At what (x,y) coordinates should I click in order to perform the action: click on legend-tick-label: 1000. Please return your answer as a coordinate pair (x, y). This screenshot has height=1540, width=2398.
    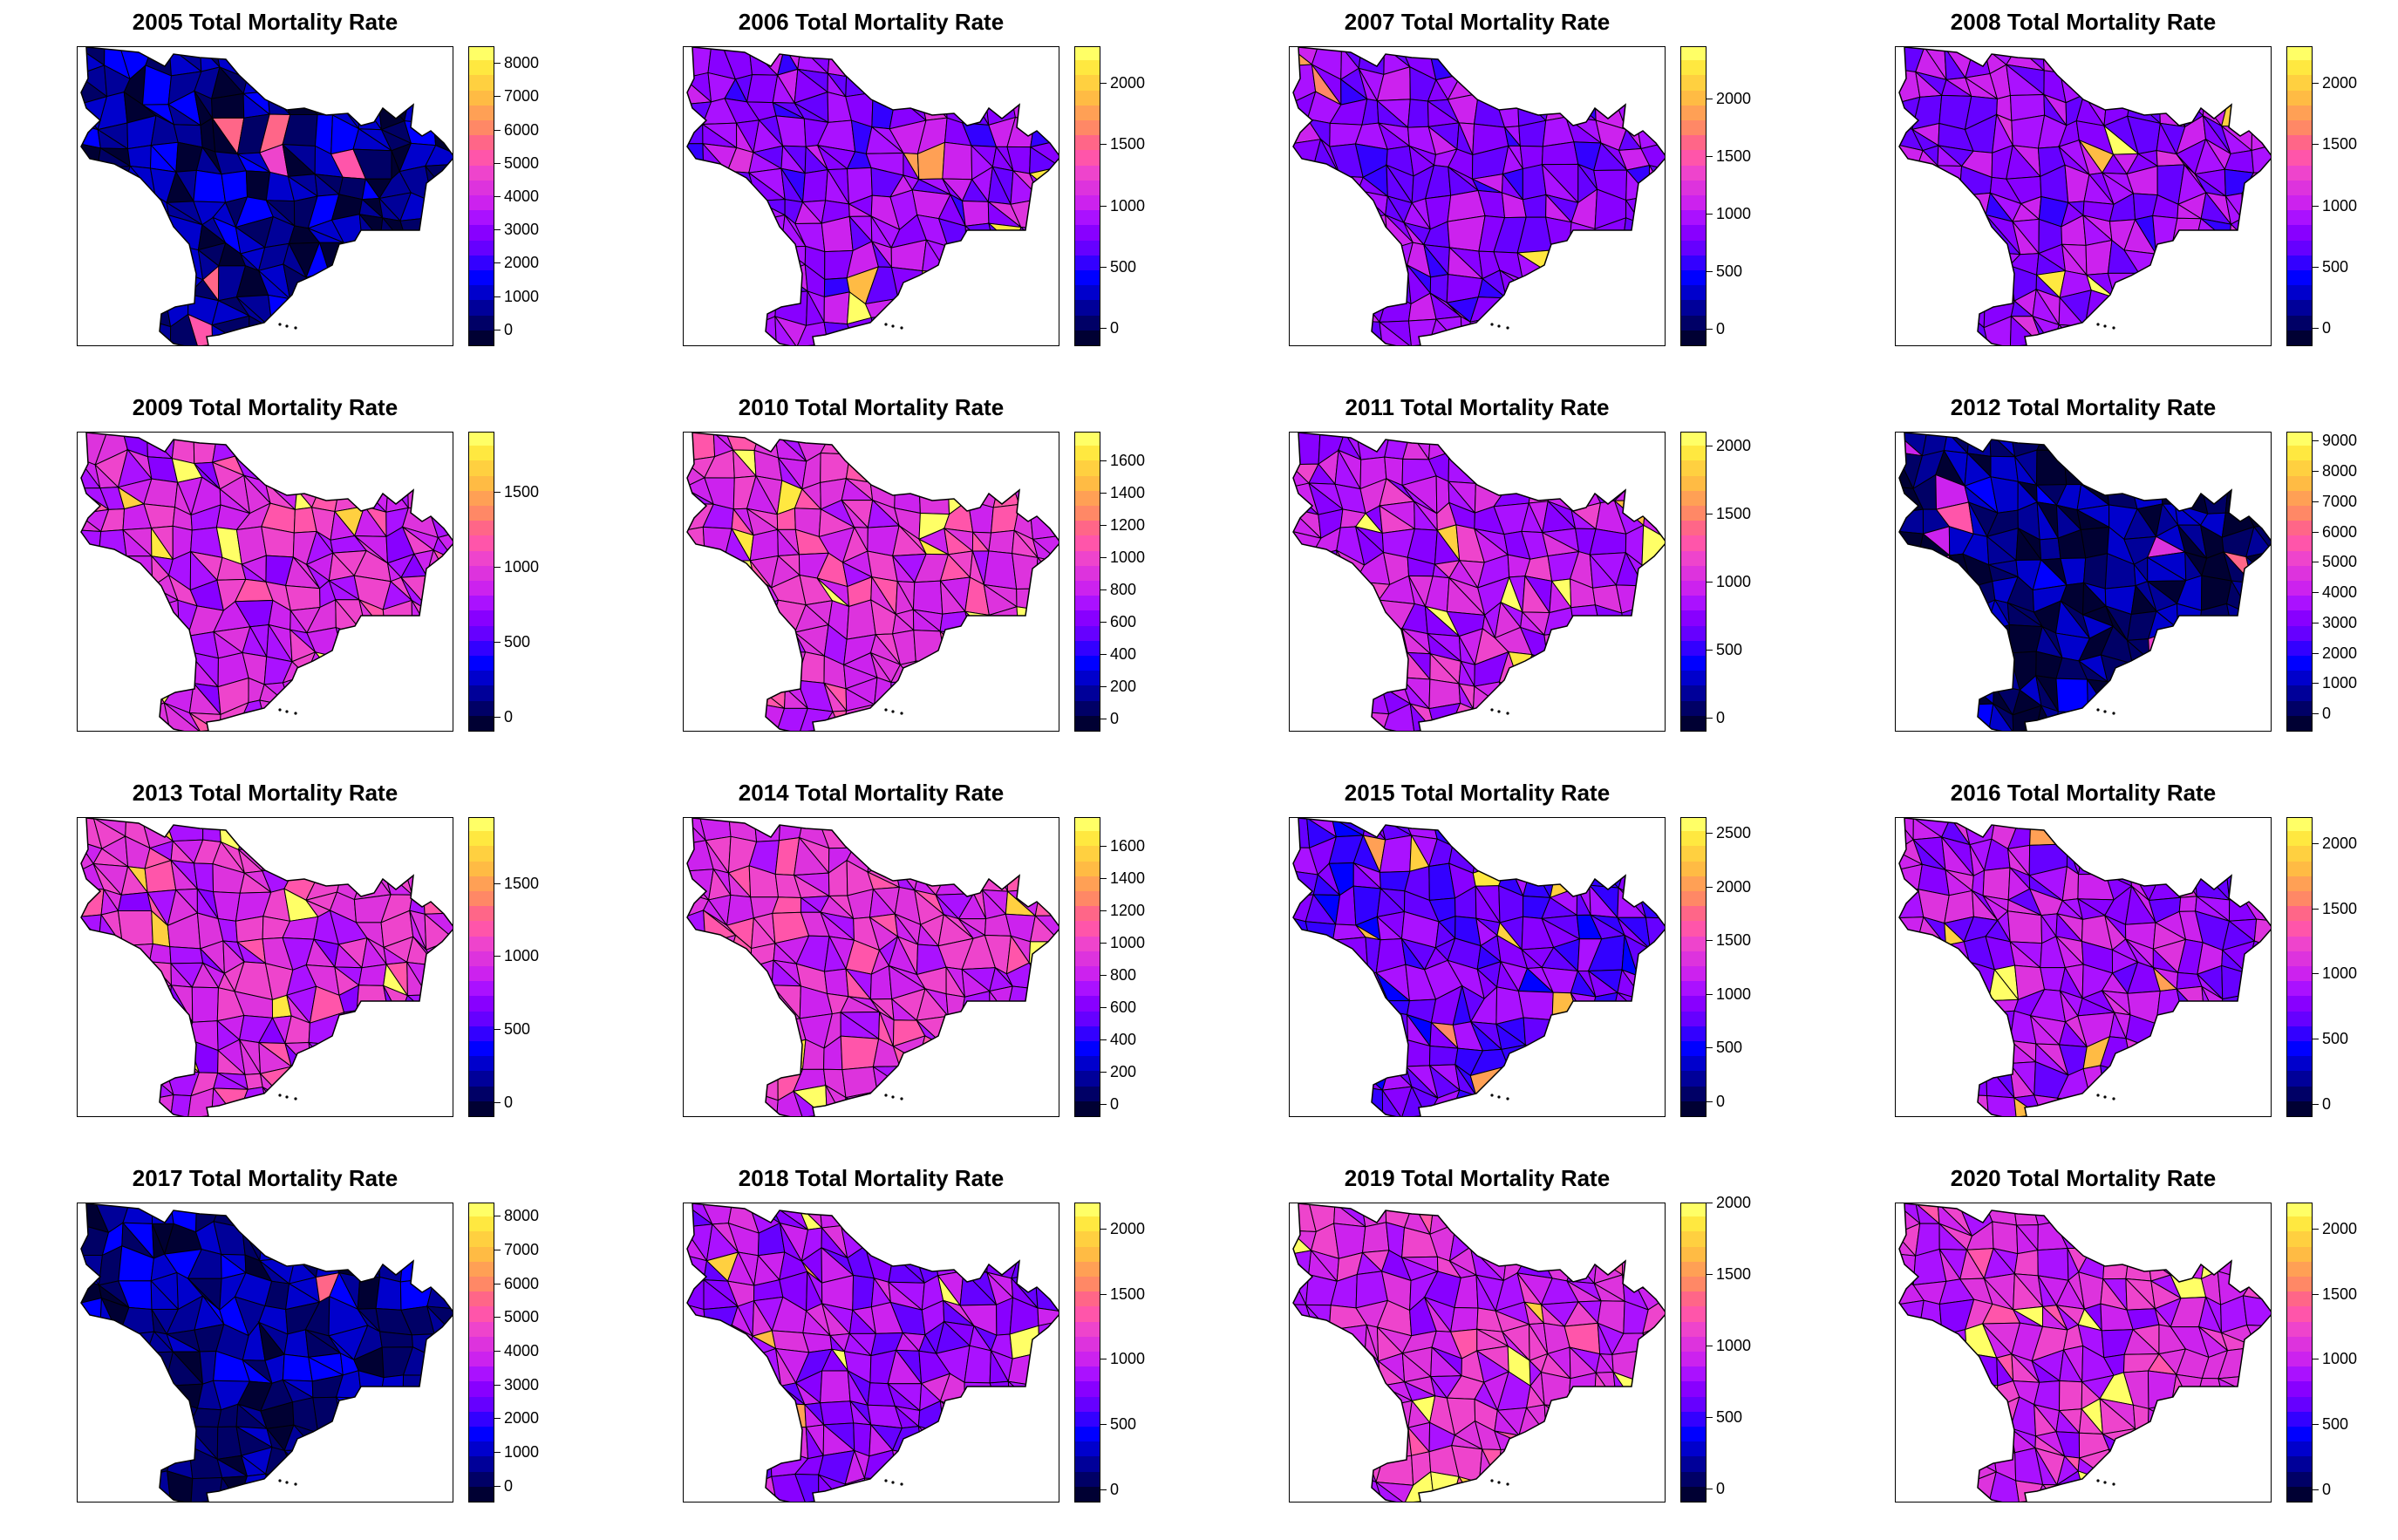
    Looking at the image, I should click on (521, 567).